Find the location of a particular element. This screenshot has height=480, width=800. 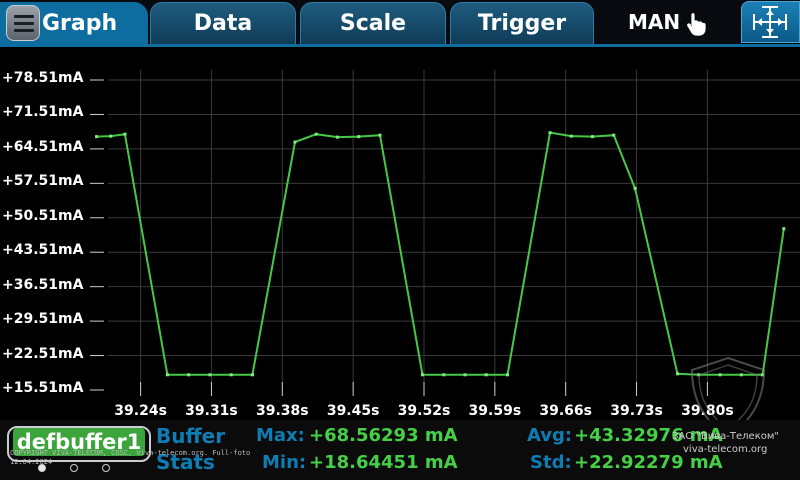

y-tick-label: +78.51mA is located at coordinates (43, 78).